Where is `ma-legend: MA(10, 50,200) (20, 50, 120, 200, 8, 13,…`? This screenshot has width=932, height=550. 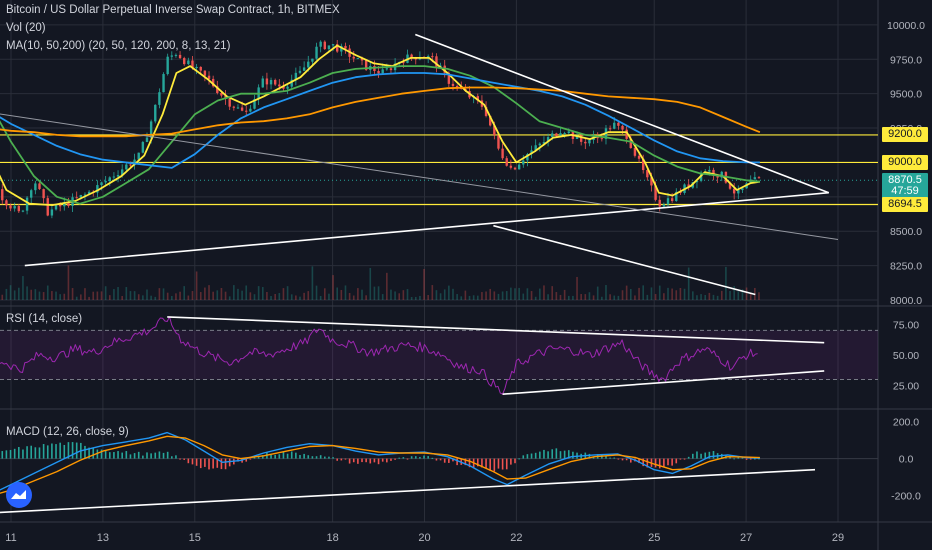 ma-legend: MA(10, 50,200) (20, 50, 120, 200, 8, 13,… is located at coordinates (118, 46).